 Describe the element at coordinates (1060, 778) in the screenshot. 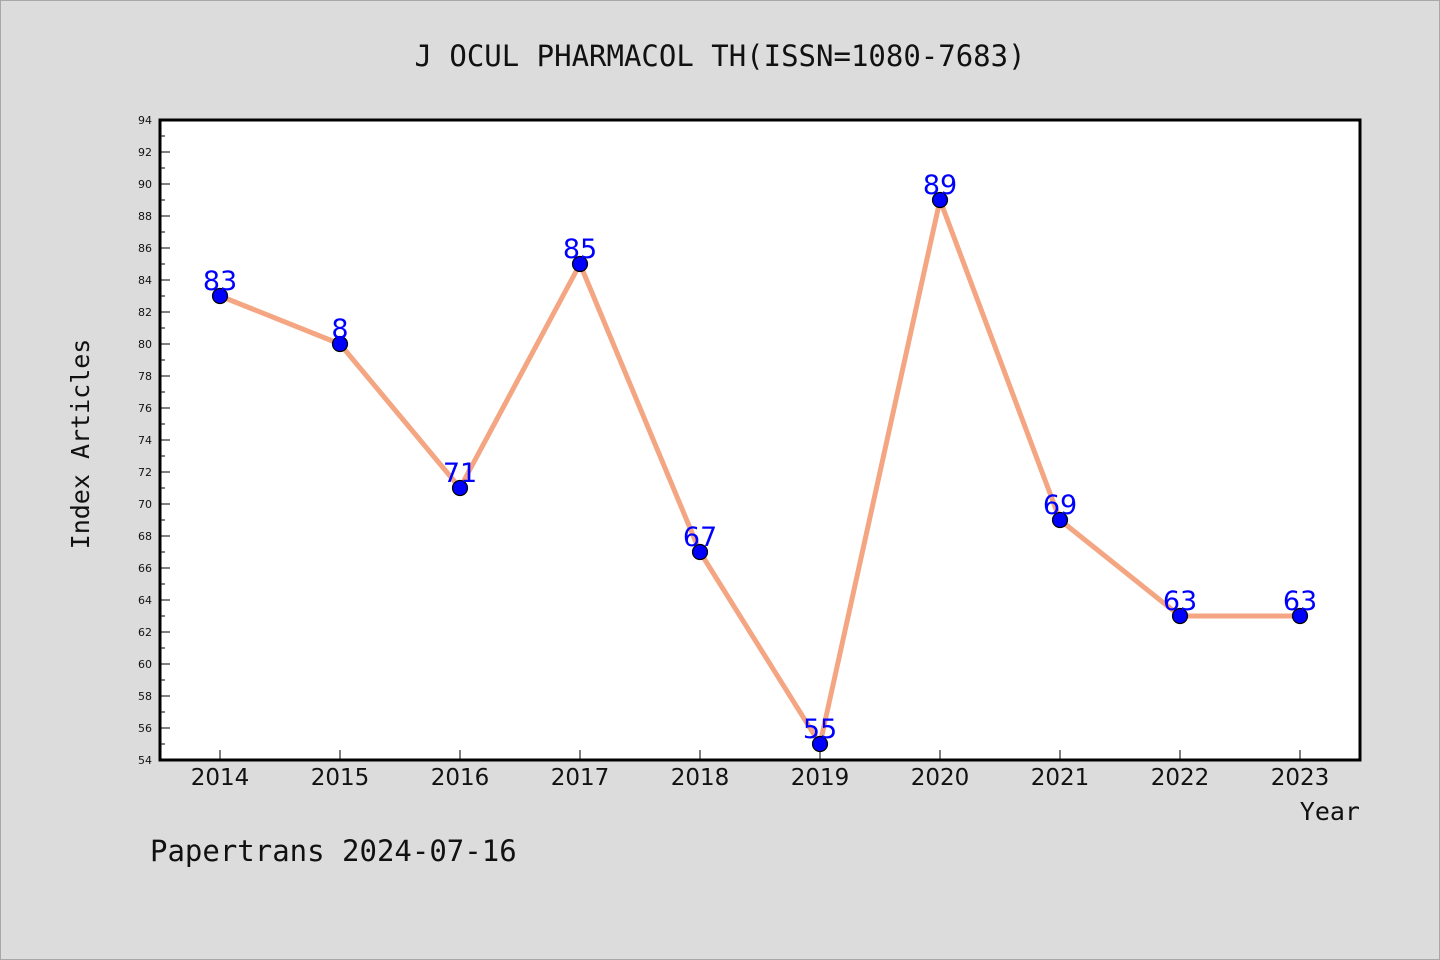

I see `x-tick-label: 2021` at that location.